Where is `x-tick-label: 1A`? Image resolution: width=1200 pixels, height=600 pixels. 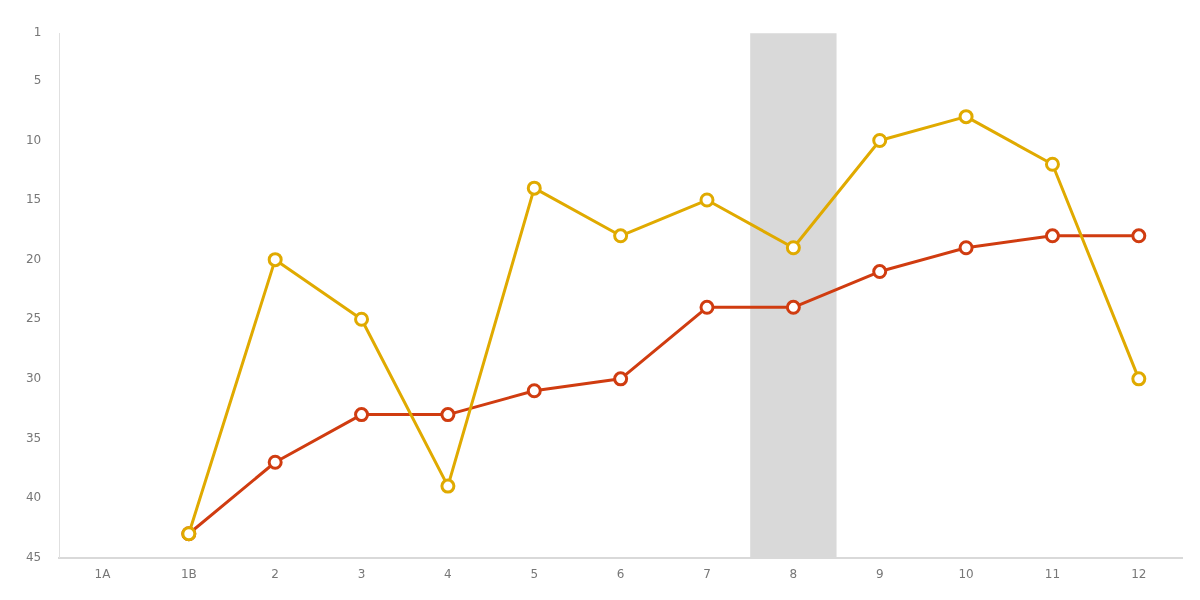
x-tick-label: 1A is located at coordinates (103, 573).